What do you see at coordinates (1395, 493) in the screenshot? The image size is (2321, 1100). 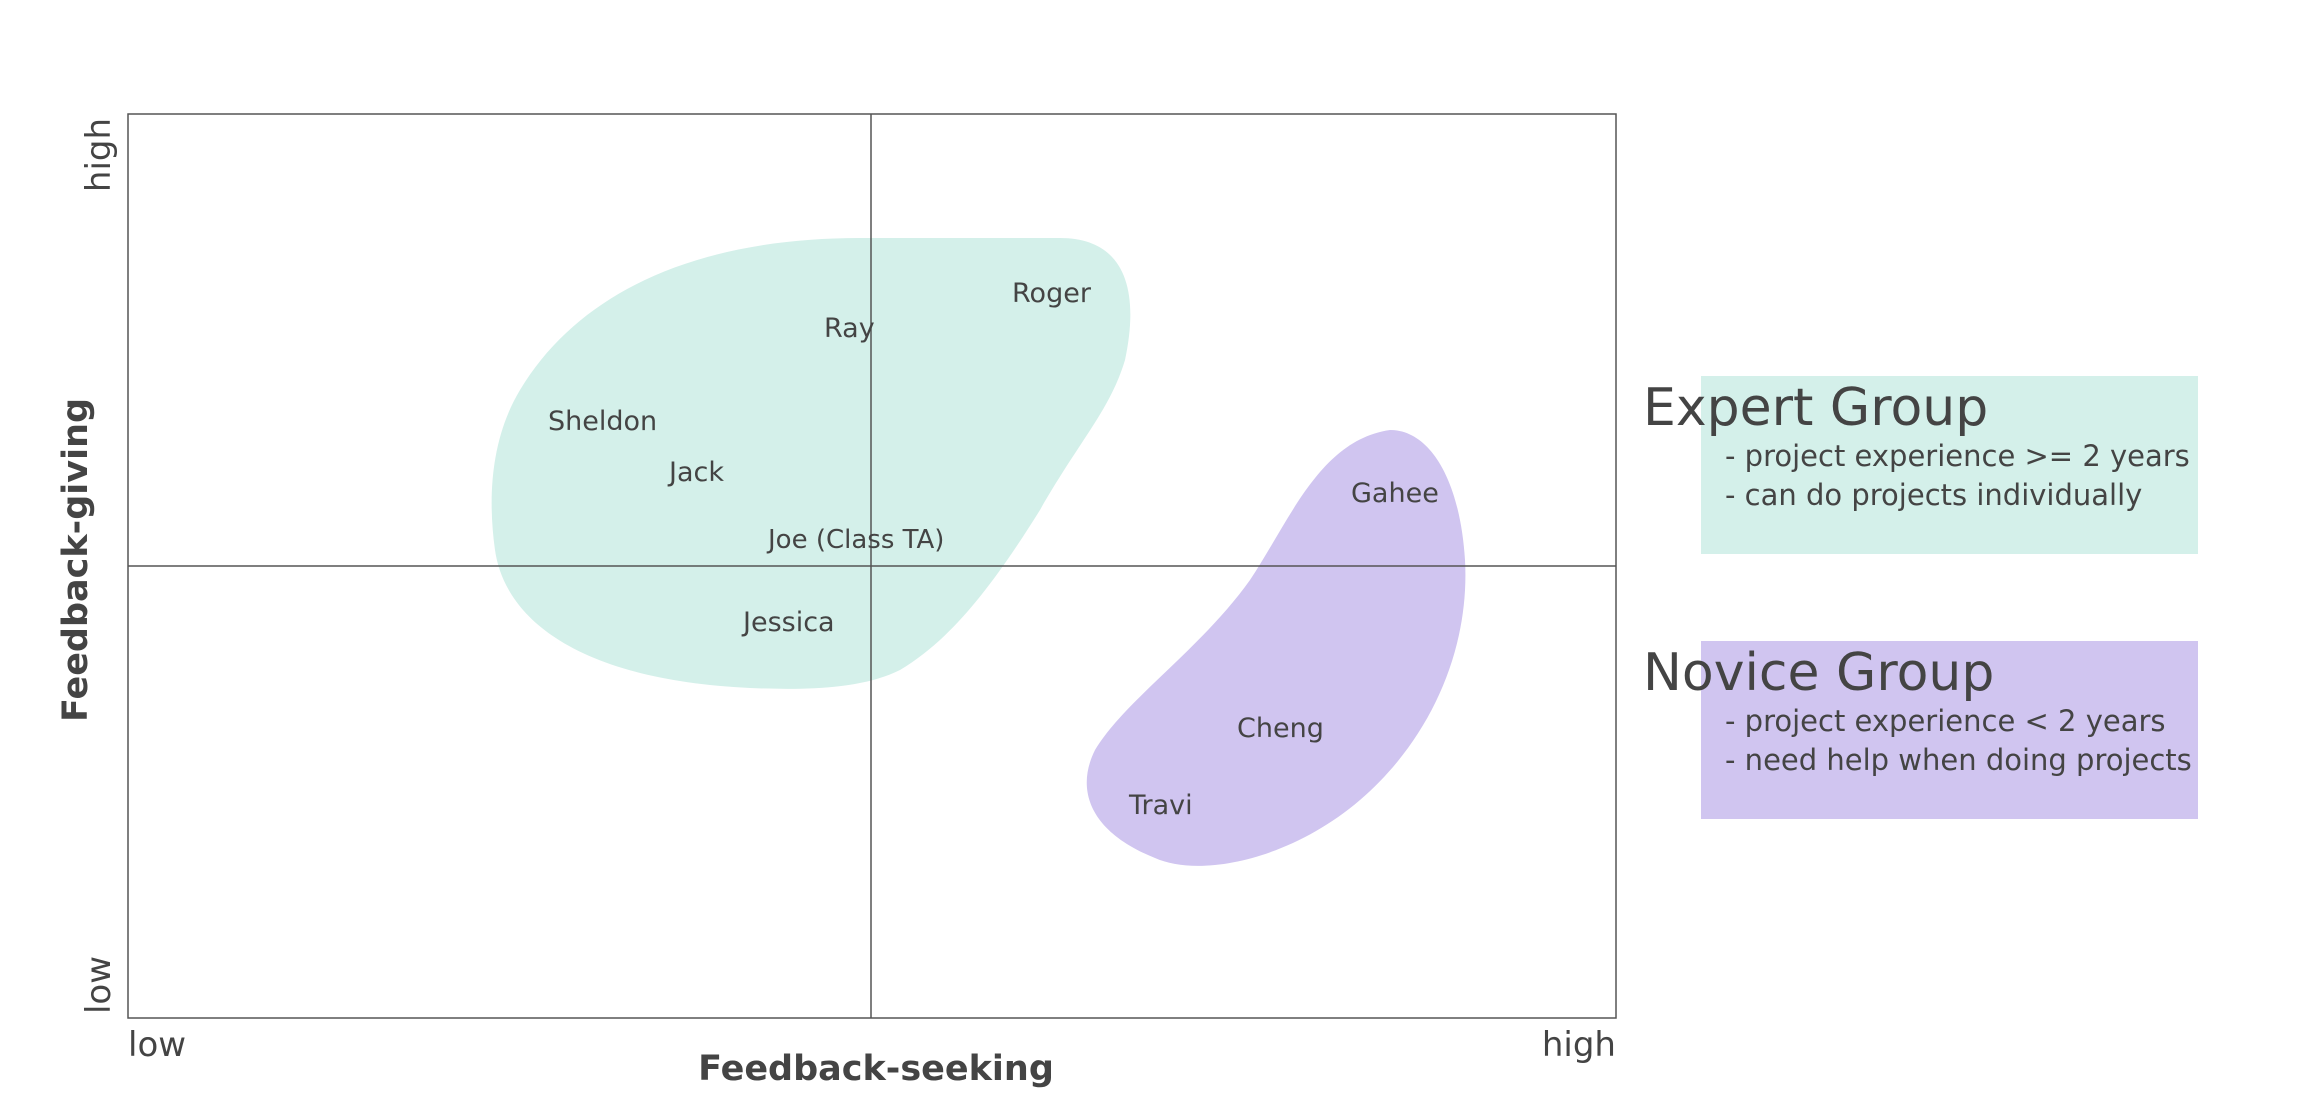 I see `person-label-gahee: Gahee` at bounding box center [1395, 493].